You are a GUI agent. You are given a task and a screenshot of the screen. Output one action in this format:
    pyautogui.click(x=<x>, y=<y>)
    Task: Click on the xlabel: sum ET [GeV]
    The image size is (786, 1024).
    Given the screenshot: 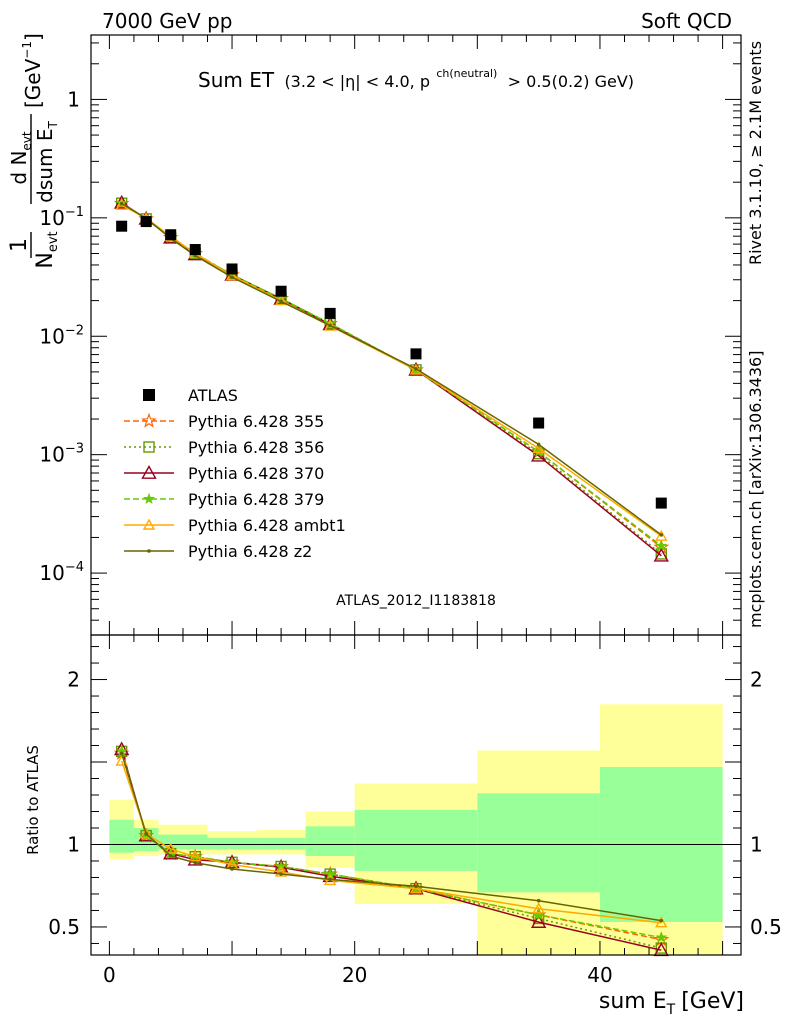 What is the action you would take?
    pyautogui.click(x=671, y=1003)
    